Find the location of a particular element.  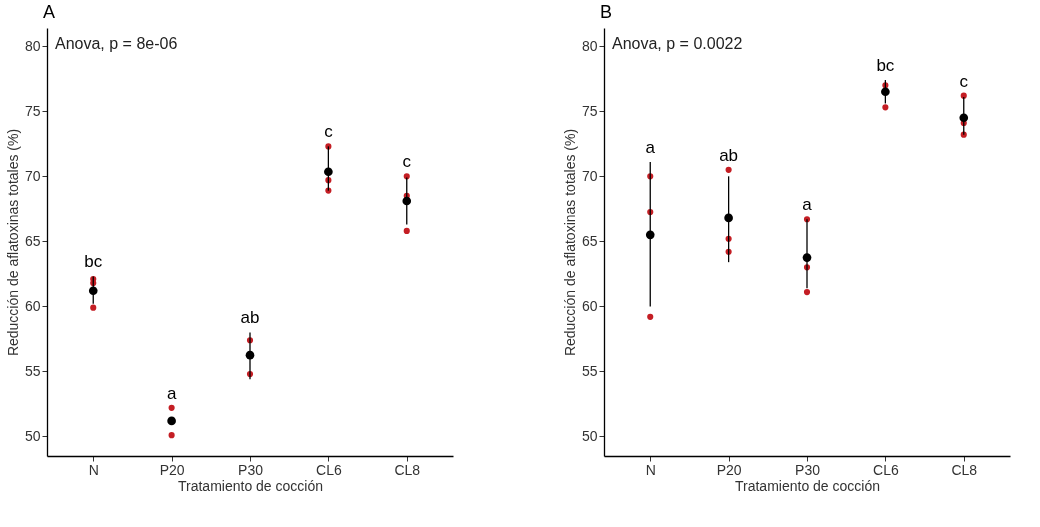

annotation: Anova, p = 8e-06 is located at coordinates (116, 43).